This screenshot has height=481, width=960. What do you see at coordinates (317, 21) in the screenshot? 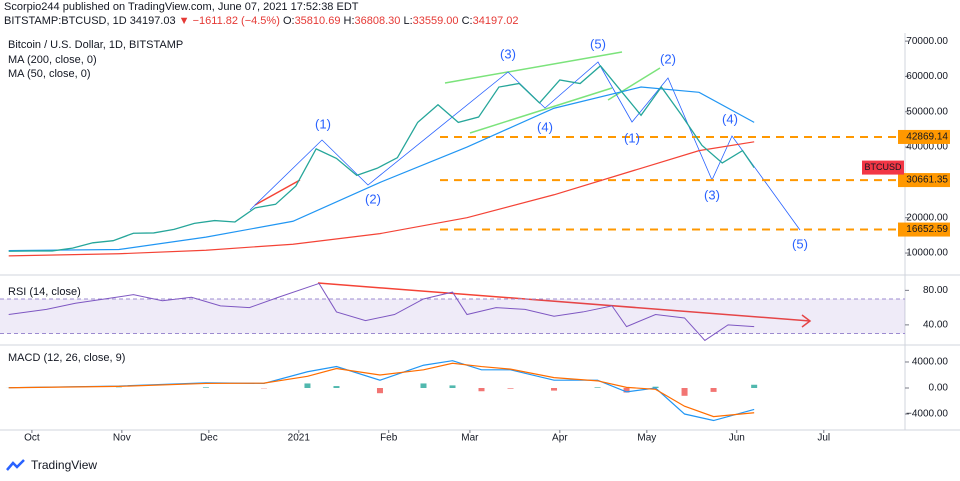
I see `ohlc-value: 35810.69` at bounding box center [317, 21].